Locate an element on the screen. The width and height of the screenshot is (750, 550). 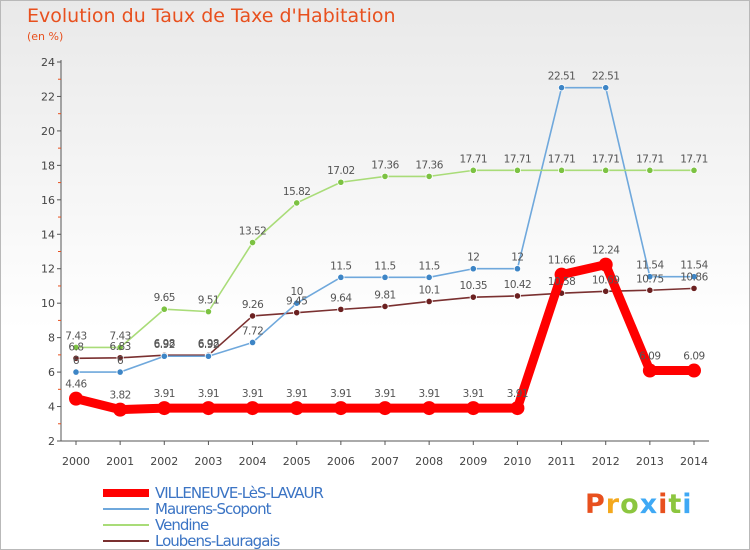
data-label: 9.81 is located at coordinates (384, 295).